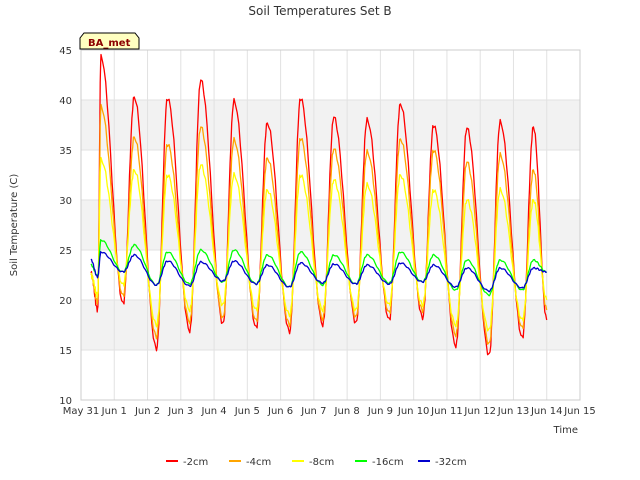 The height and width of the screenshot is (480, 640). What do you see at coordinates (195, 462) in the screenshot?
I see `legend-label: -2cm` at bounding box center [195, 462].